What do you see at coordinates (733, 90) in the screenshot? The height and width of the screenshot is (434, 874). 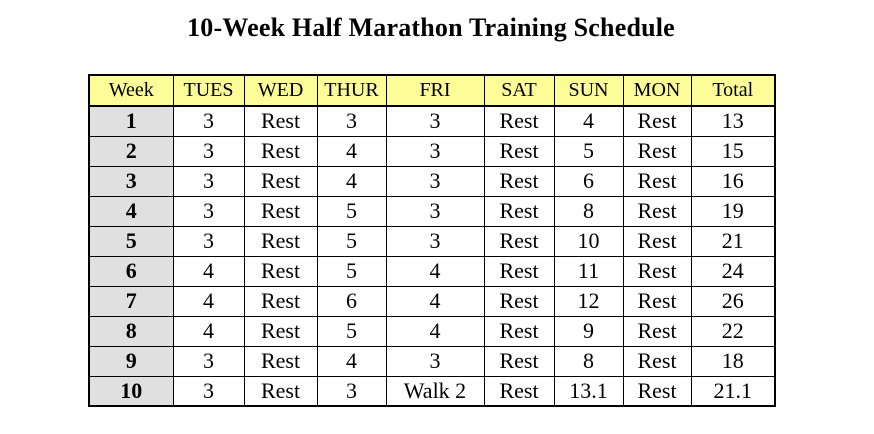 I see `col-header-total: Total` at bounding box center [733, 90].